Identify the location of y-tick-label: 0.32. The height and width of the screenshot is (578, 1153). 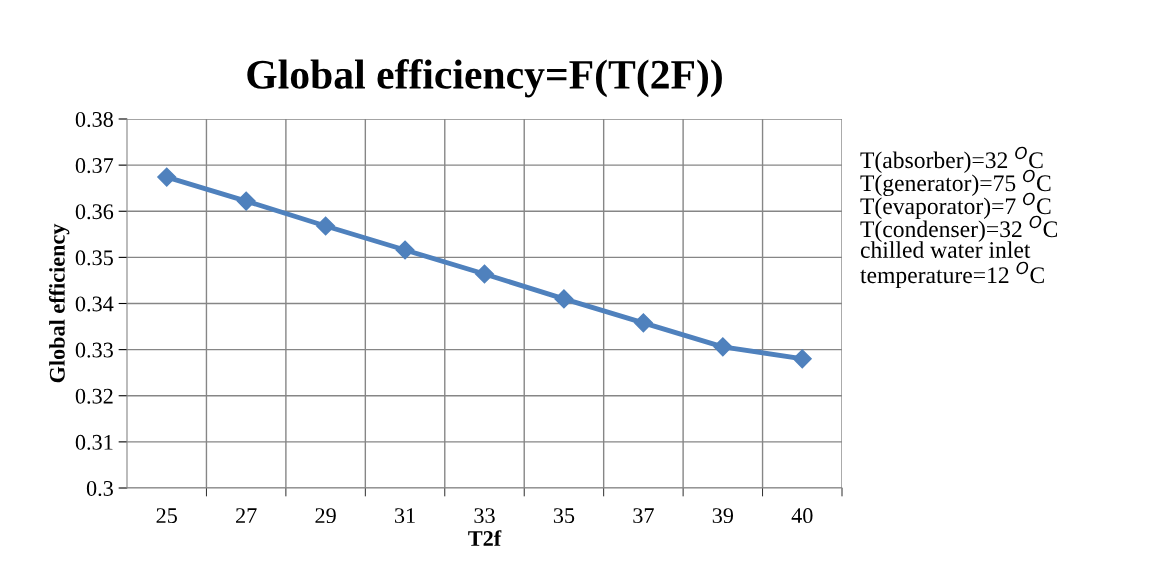
(94, 396).